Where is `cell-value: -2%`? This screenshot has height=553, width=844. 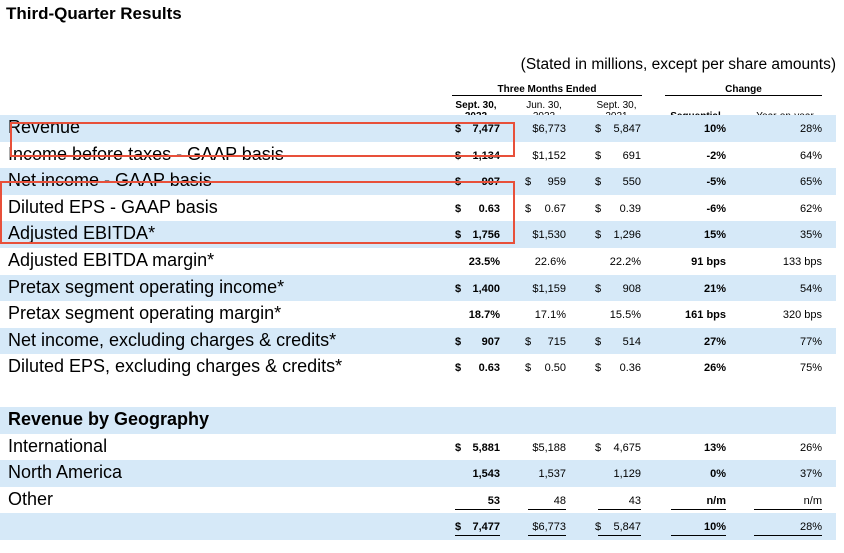
cell-value: -2% is located at coordinates (716, 155).